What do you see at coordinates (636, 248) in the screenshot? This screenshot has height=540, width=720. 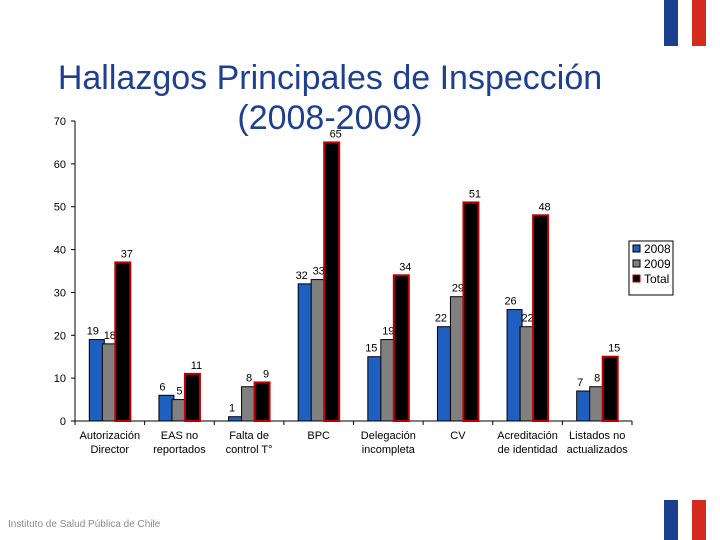 I see `legend-swatch-2008` at bounding box center [636, 248].